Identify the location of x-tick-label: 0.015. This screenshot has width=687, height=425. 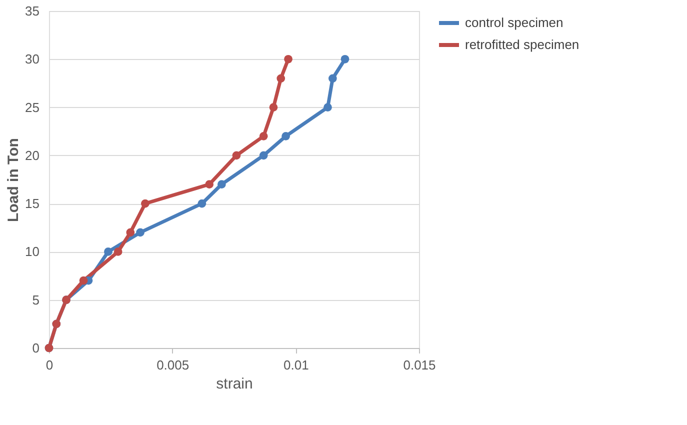
(419, 365).